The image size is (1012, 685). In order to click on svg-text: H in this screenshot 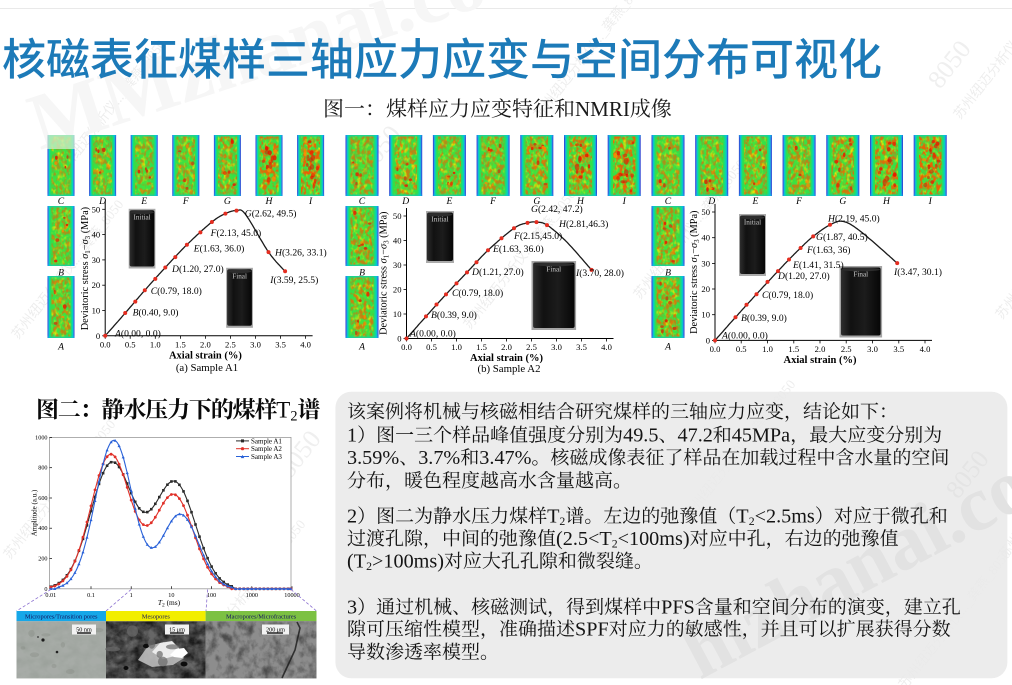, I will do `click(269, 201)`.